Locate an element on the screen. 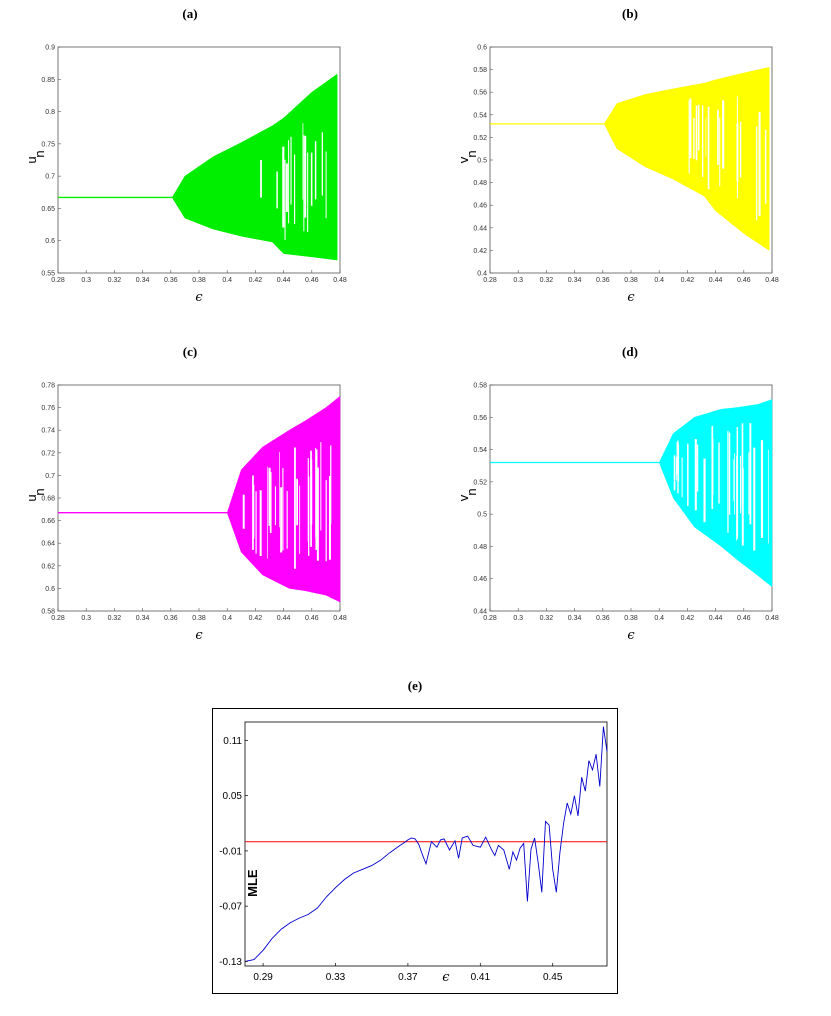 The width and height of the screenshot is (831, 1016). y-tick-label: 0.85 is located at coordinates (48, 80).